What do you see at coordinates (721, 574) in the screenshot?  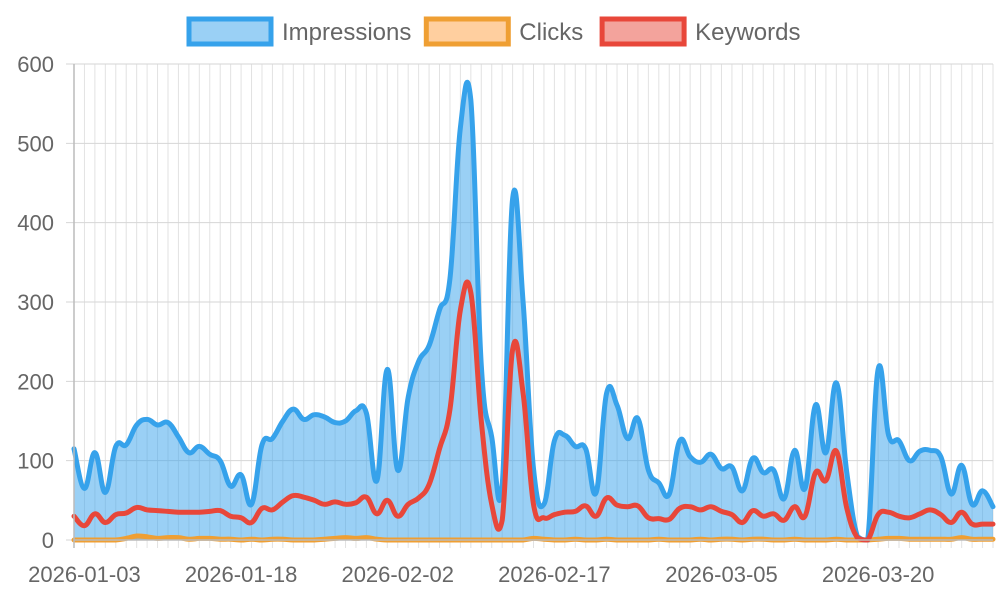 I see `x-tick-label: 2026-03-05` at bounding box center [721, 574].